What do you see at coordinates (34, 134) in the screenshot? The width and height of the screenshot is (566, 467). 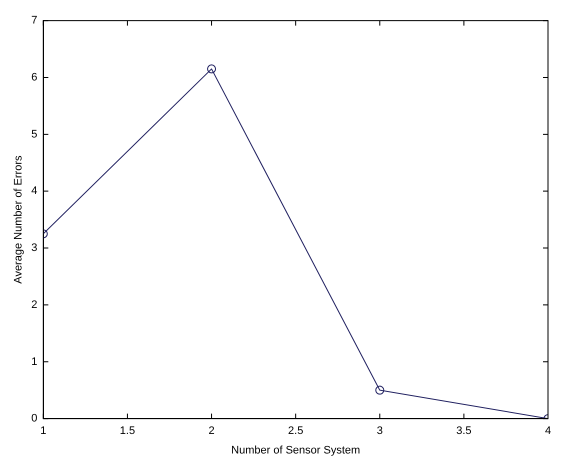 I see `y-tick-label: 5` at bounding box center [34, 134].